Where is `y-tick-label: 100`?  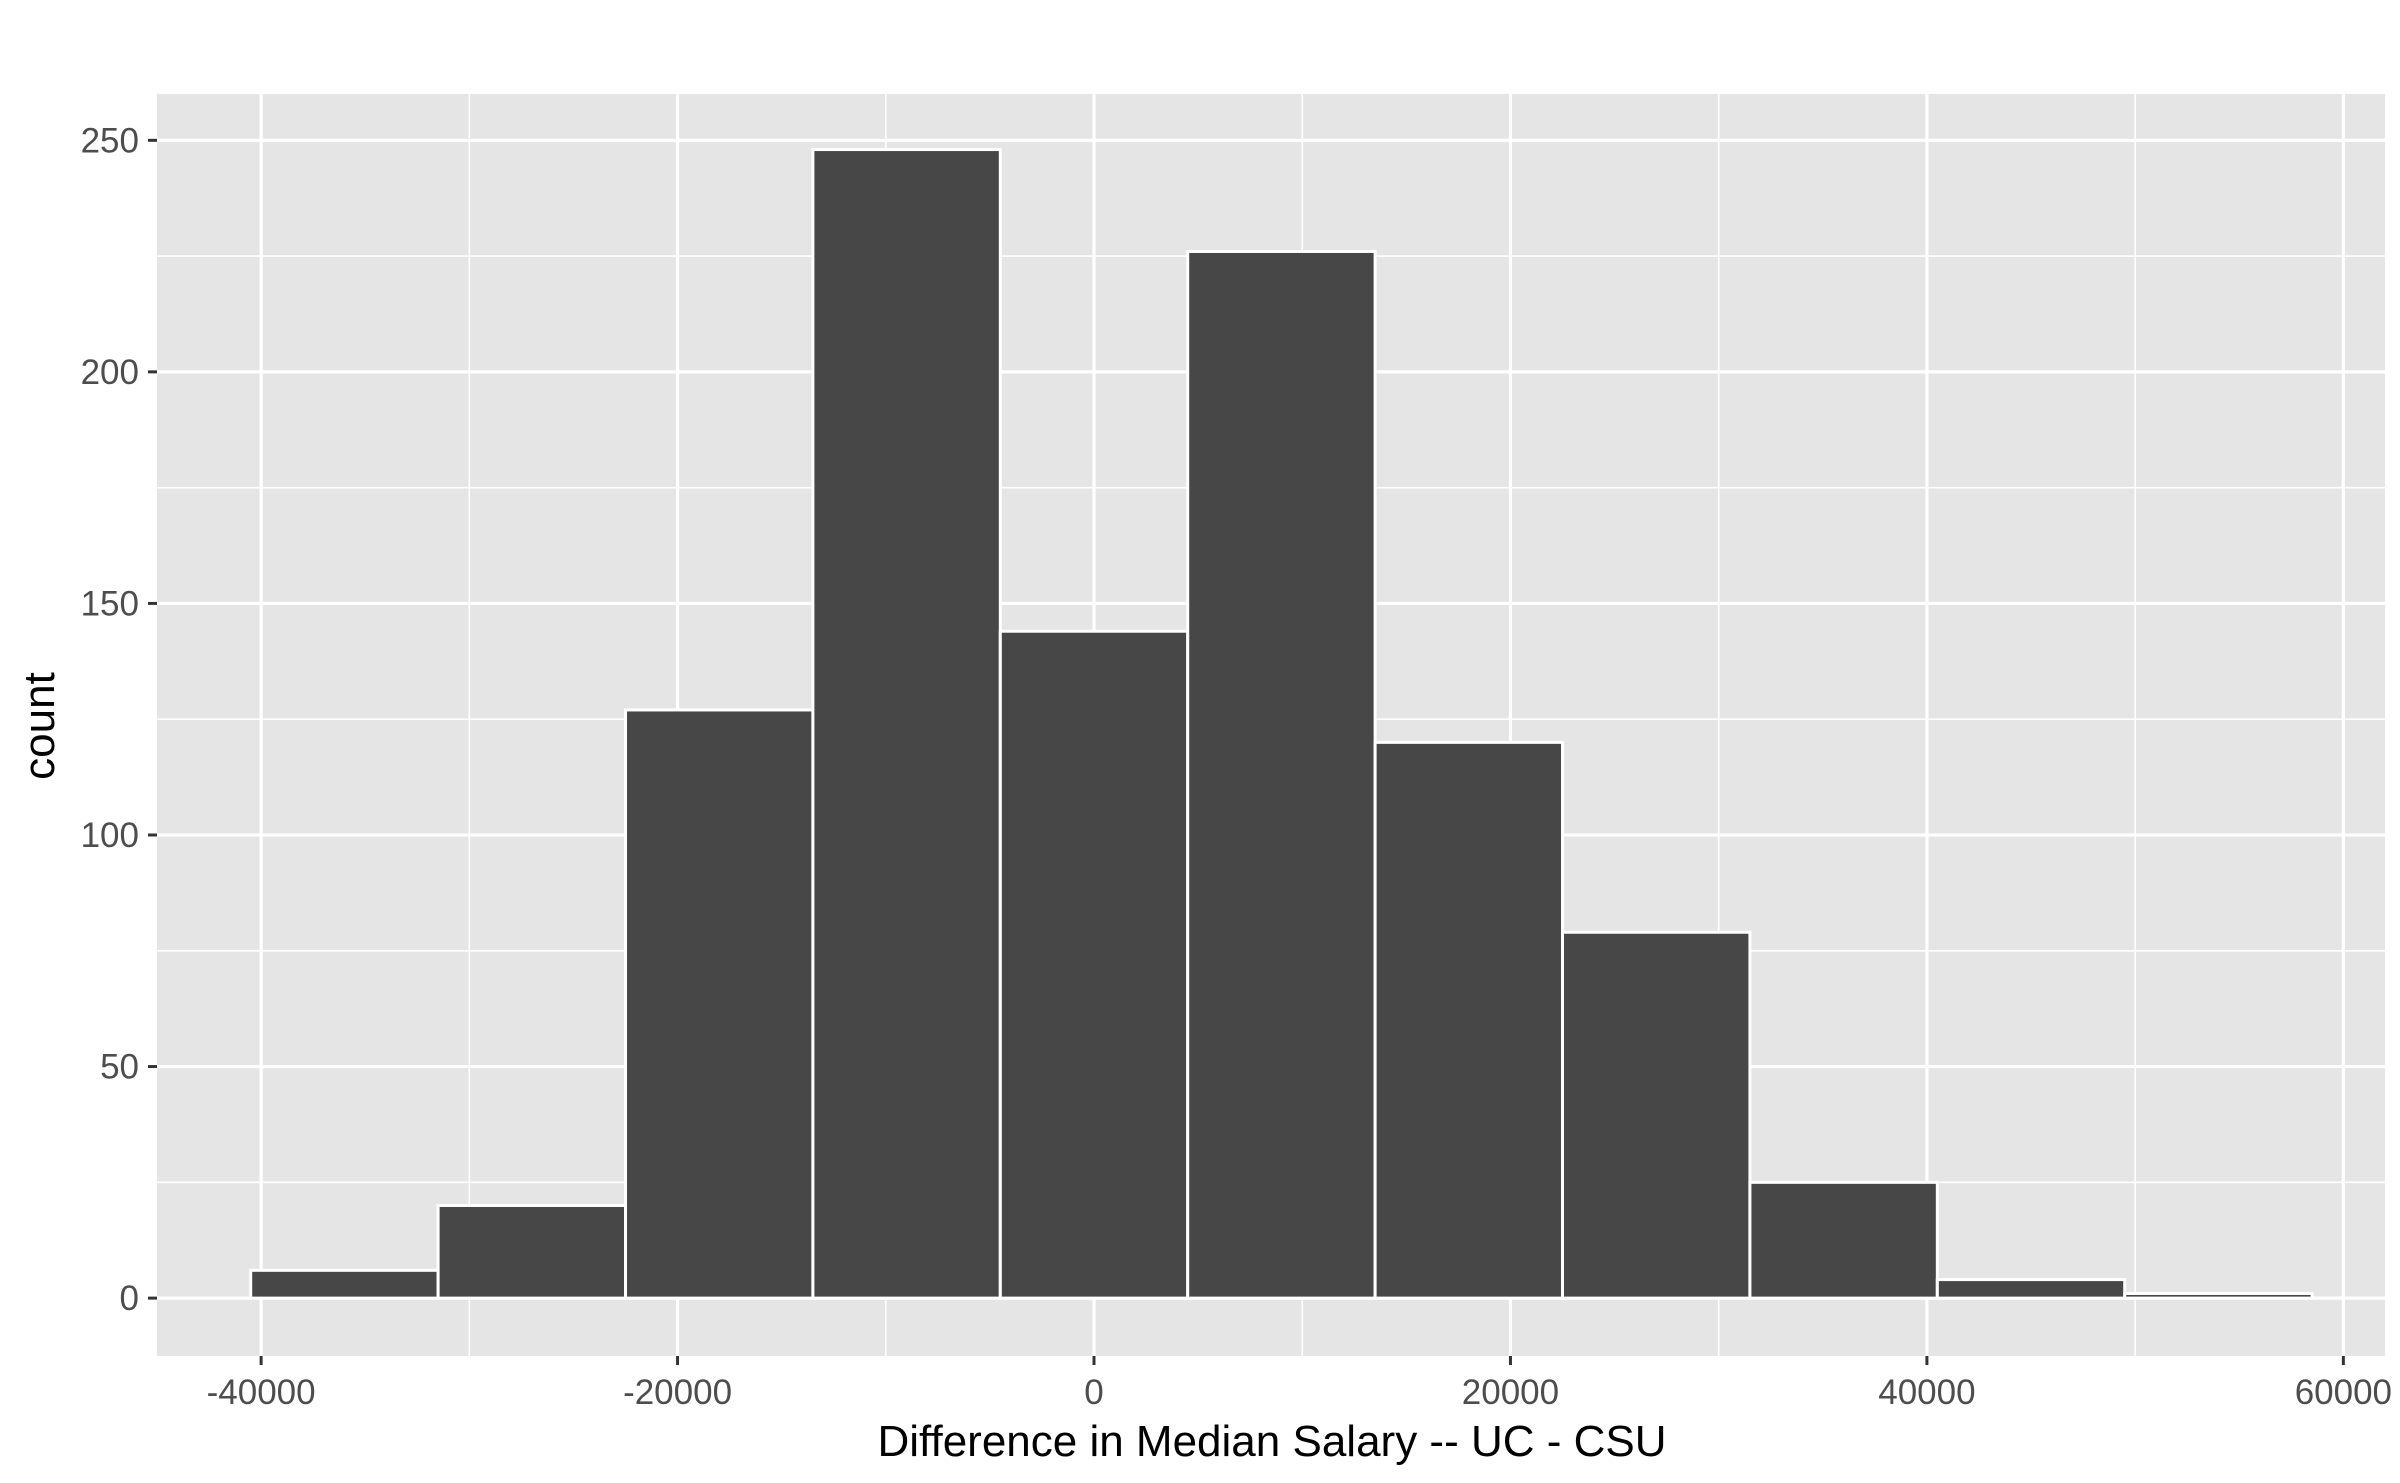 y-tick-label: 100 is located at coordinates (110, 835).